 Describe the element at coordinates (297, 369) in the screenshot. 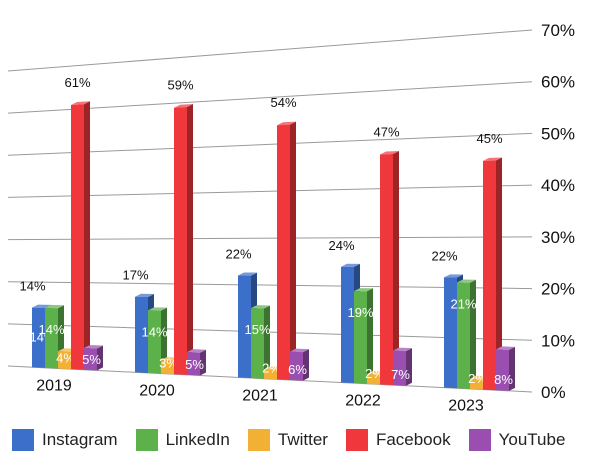

I see `data-label: 6%` at that location.